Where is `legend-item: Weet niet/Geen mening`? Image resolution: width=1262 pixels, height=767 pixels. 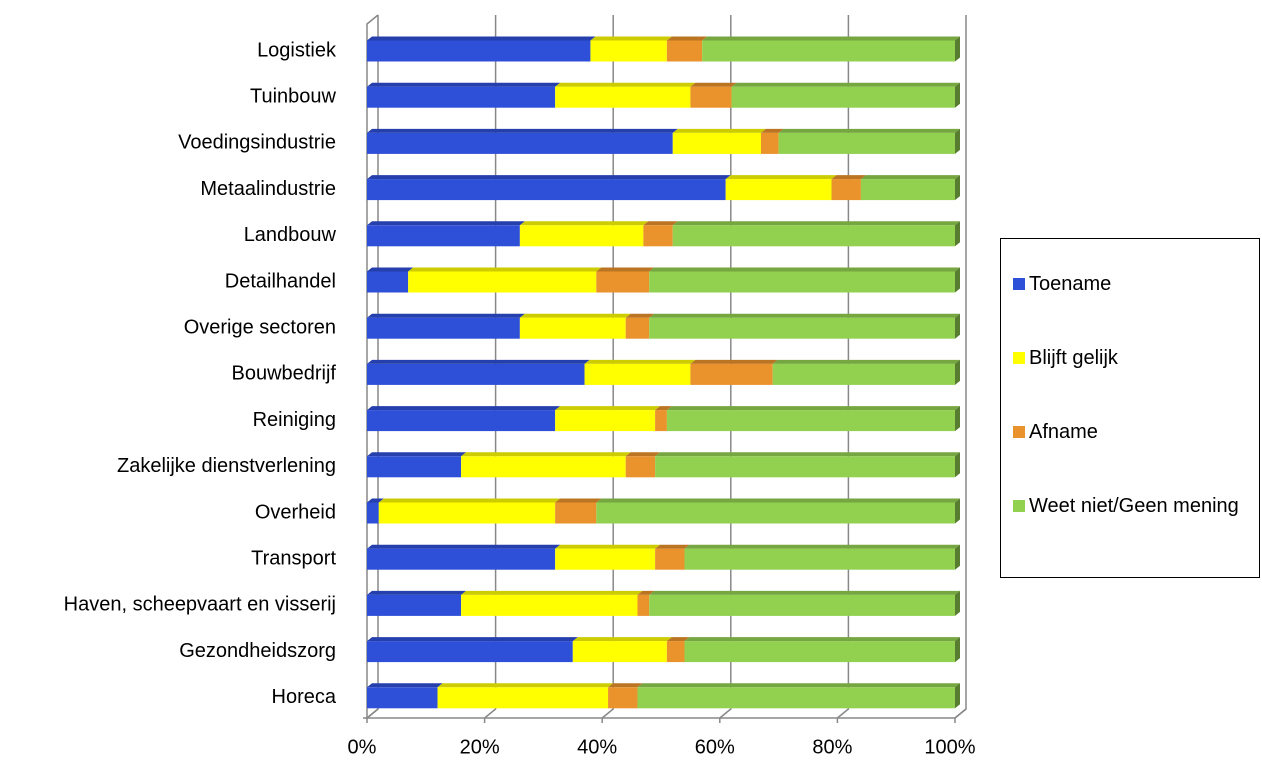 legend-item: Weet niet/Geen mening is located at coordinates (1133, 506).